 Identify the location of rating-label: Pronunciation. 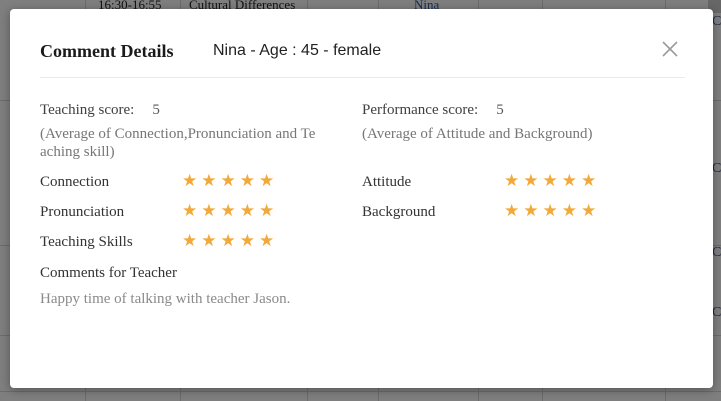
(82, 211).